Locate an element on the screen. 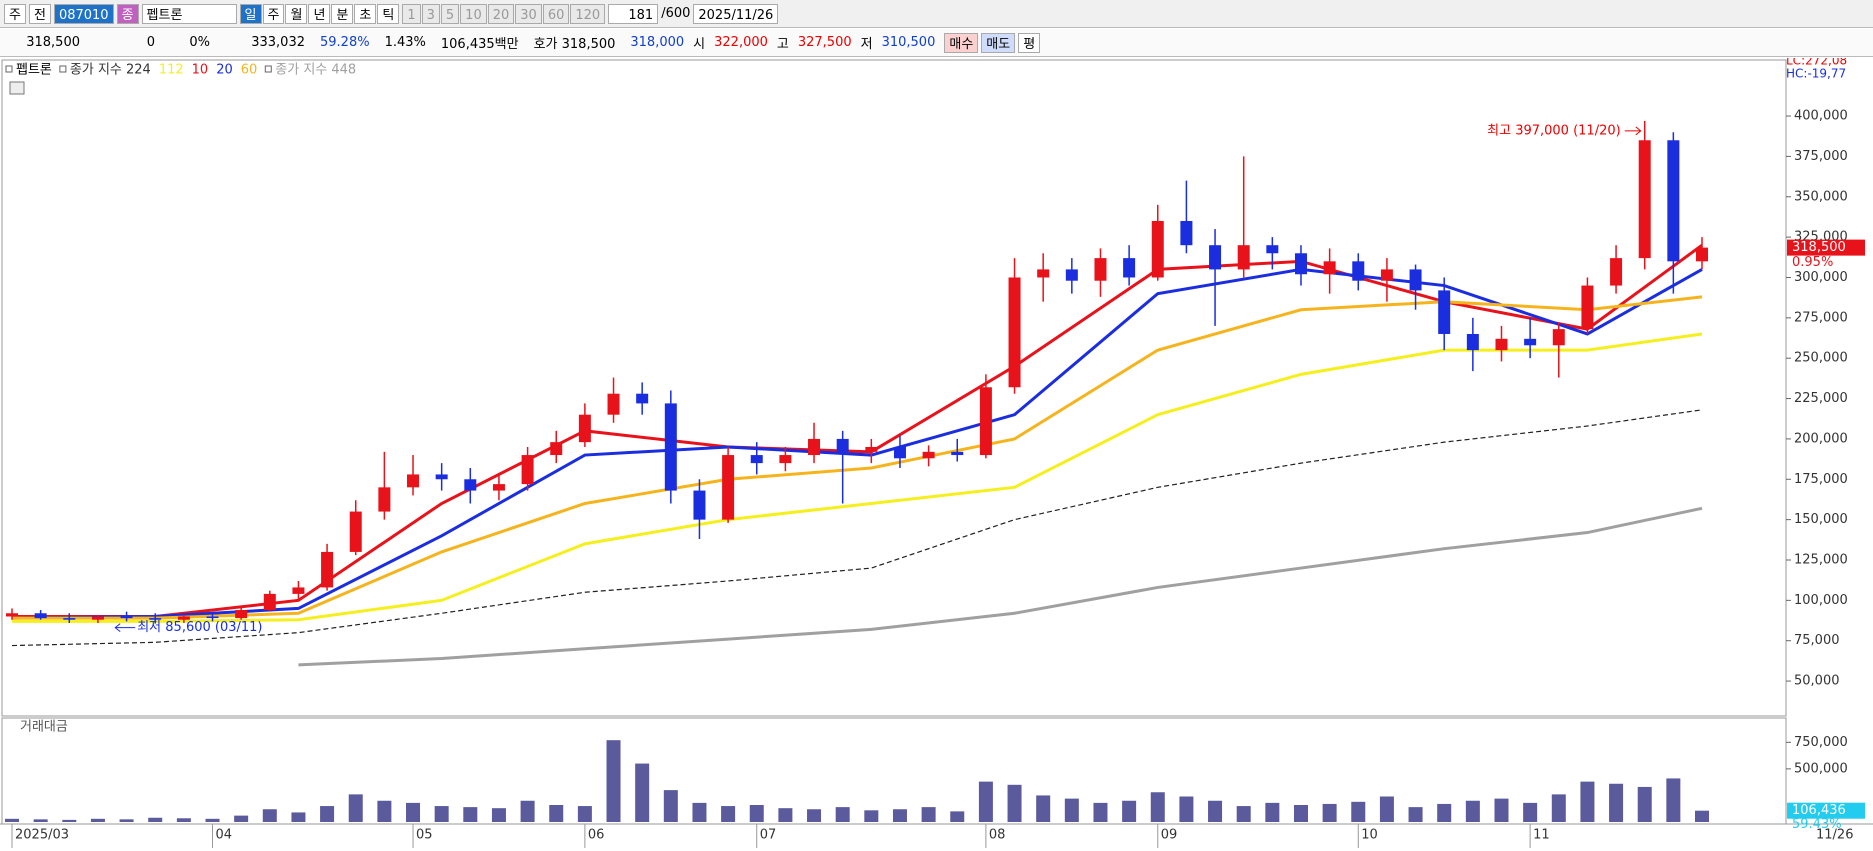  period-button: 초 is located at coordinates (365, 13).